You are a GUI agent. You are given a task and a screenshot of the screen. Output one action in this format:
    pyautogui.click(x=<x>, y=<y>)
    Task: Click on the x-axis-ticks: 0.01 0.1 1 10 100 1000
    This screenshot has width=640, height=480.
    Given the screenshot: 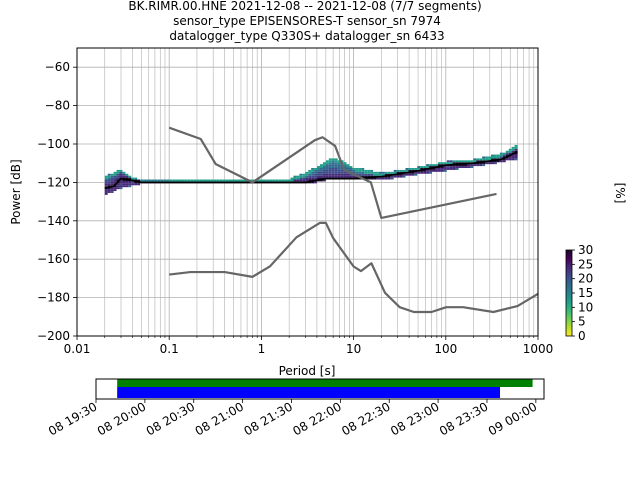 What is the action you would take?
    pyautogui.click(x=308, y=346)
    